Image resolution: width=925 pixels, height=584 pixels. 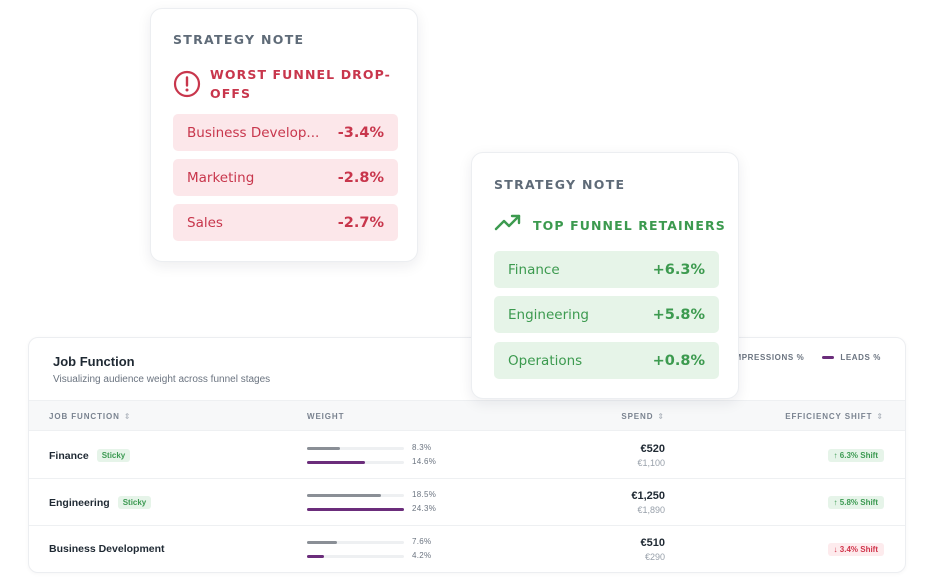 I want to click on weight-bars: 7.6% 4.2%, so click(x=387, y=550).